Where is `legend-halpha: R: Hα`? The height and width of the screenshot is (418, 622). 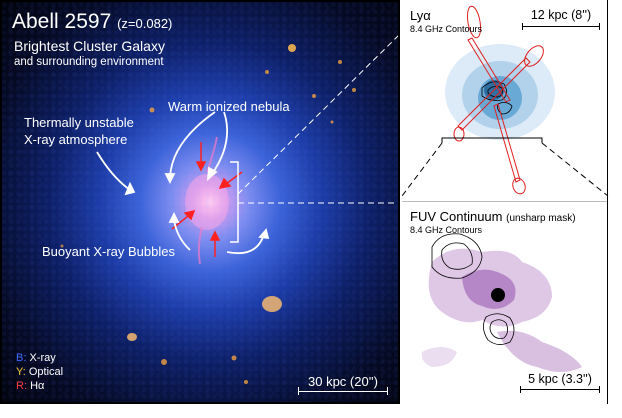 legend-halpha: R: Hα is located at coordinates (30, 386).